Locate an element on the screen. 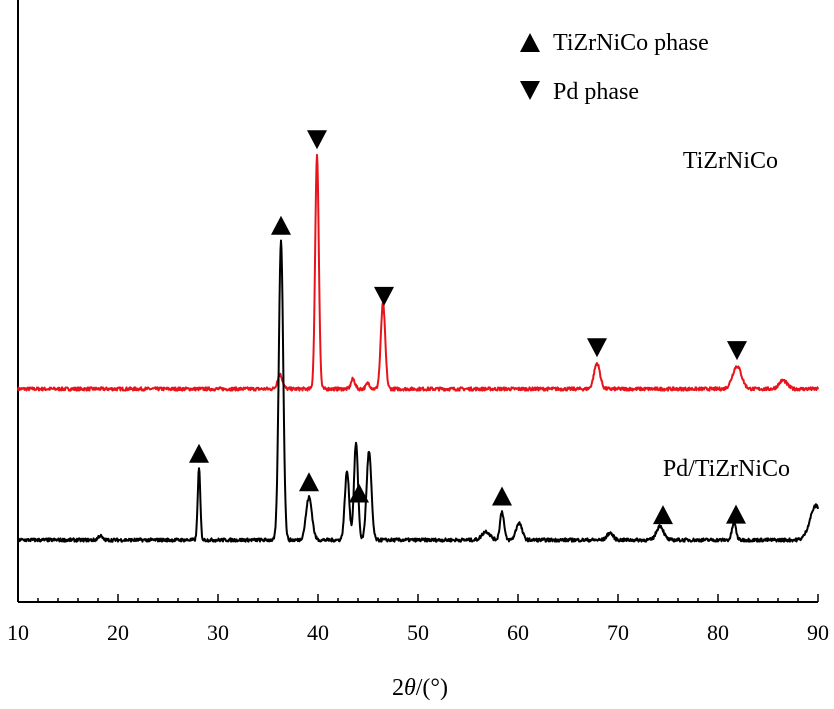  x-axis-title-theta: θ is located at coordinates (410, 688).